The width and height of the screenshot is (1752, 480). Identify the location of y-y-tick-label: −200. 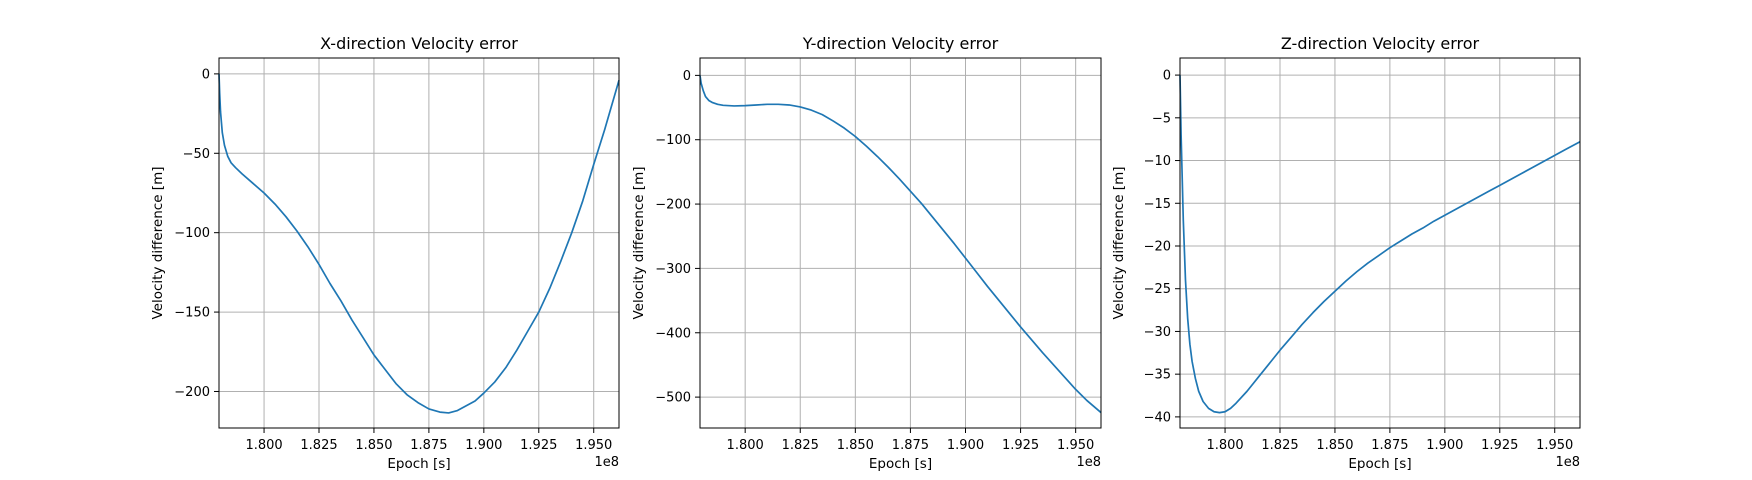
(673, 205).